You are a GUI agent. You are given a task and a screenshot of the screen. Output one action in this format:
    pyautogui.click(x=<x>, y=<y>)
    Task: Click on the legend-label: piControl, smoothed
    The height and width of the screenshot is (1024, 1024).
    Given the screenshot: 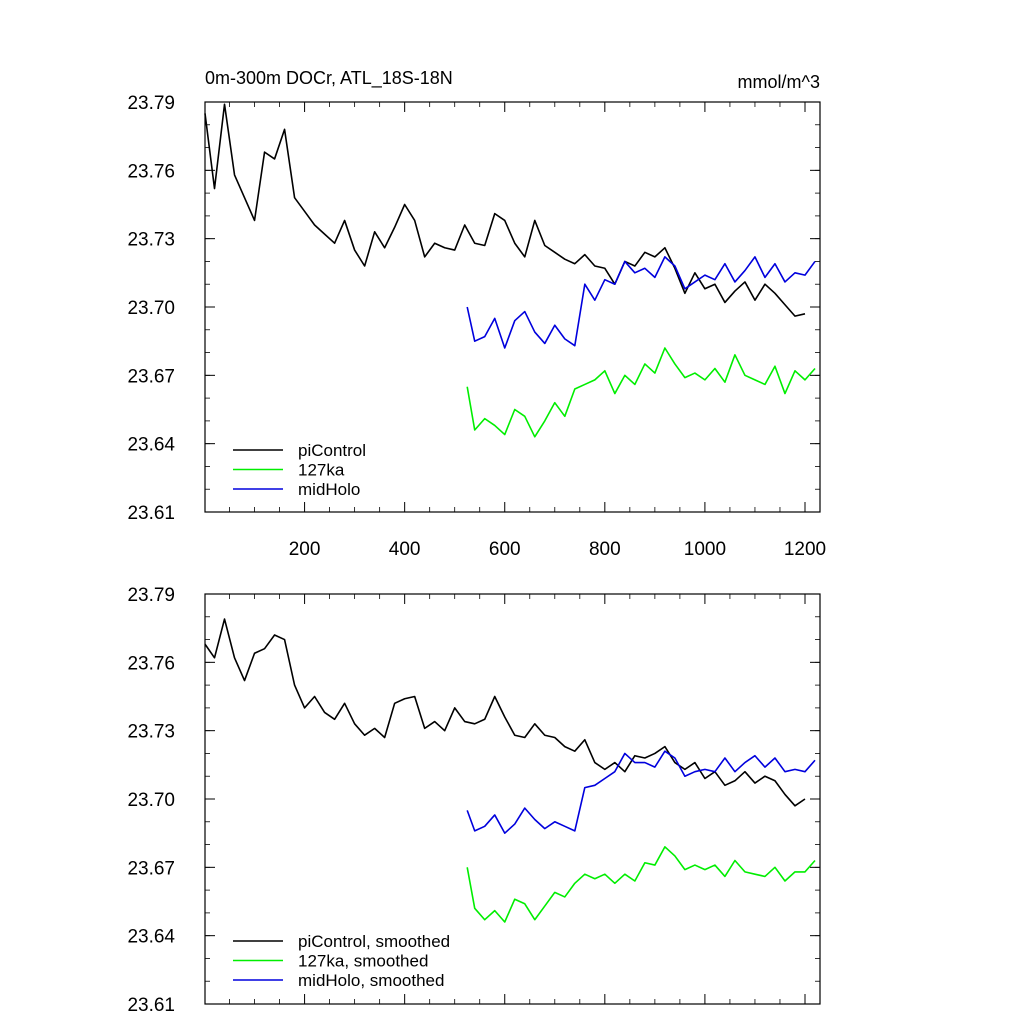 What is the action you would take?
    pyautogui.click(x=374, y=941)
    